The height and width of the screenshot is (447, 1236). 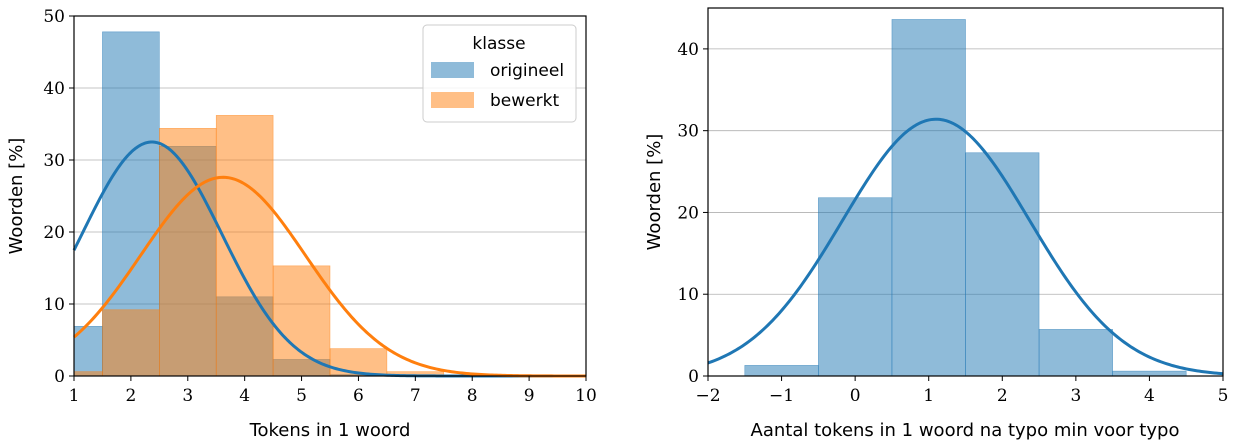 What do you see at coordinates (529, 396) in the screenshot?
I see `x-tick-label: 9` at bounding box center [529, 396].